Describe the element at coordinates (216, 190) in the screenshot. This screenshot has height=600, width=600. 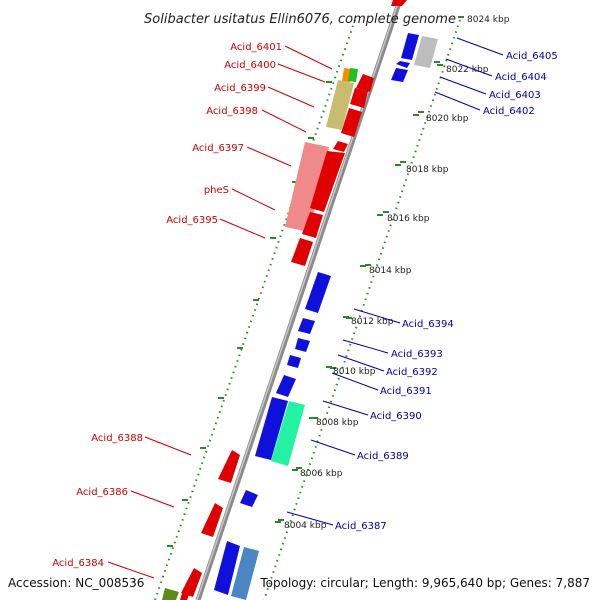
I see `gene-label-phes: pheS` at that location.